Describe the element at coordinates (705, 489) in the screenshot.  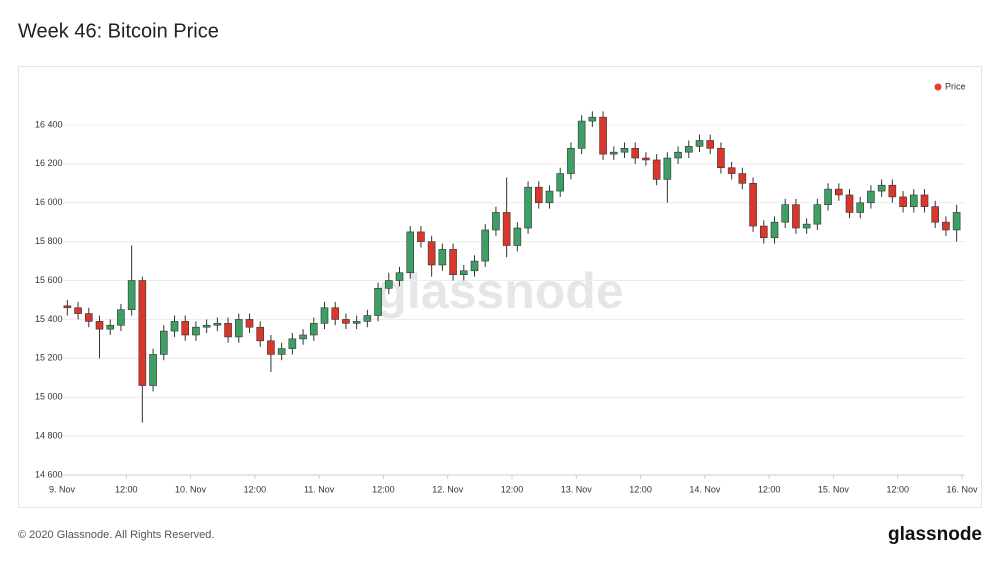
I see `x-tick-label: 14. Nov` at that location.